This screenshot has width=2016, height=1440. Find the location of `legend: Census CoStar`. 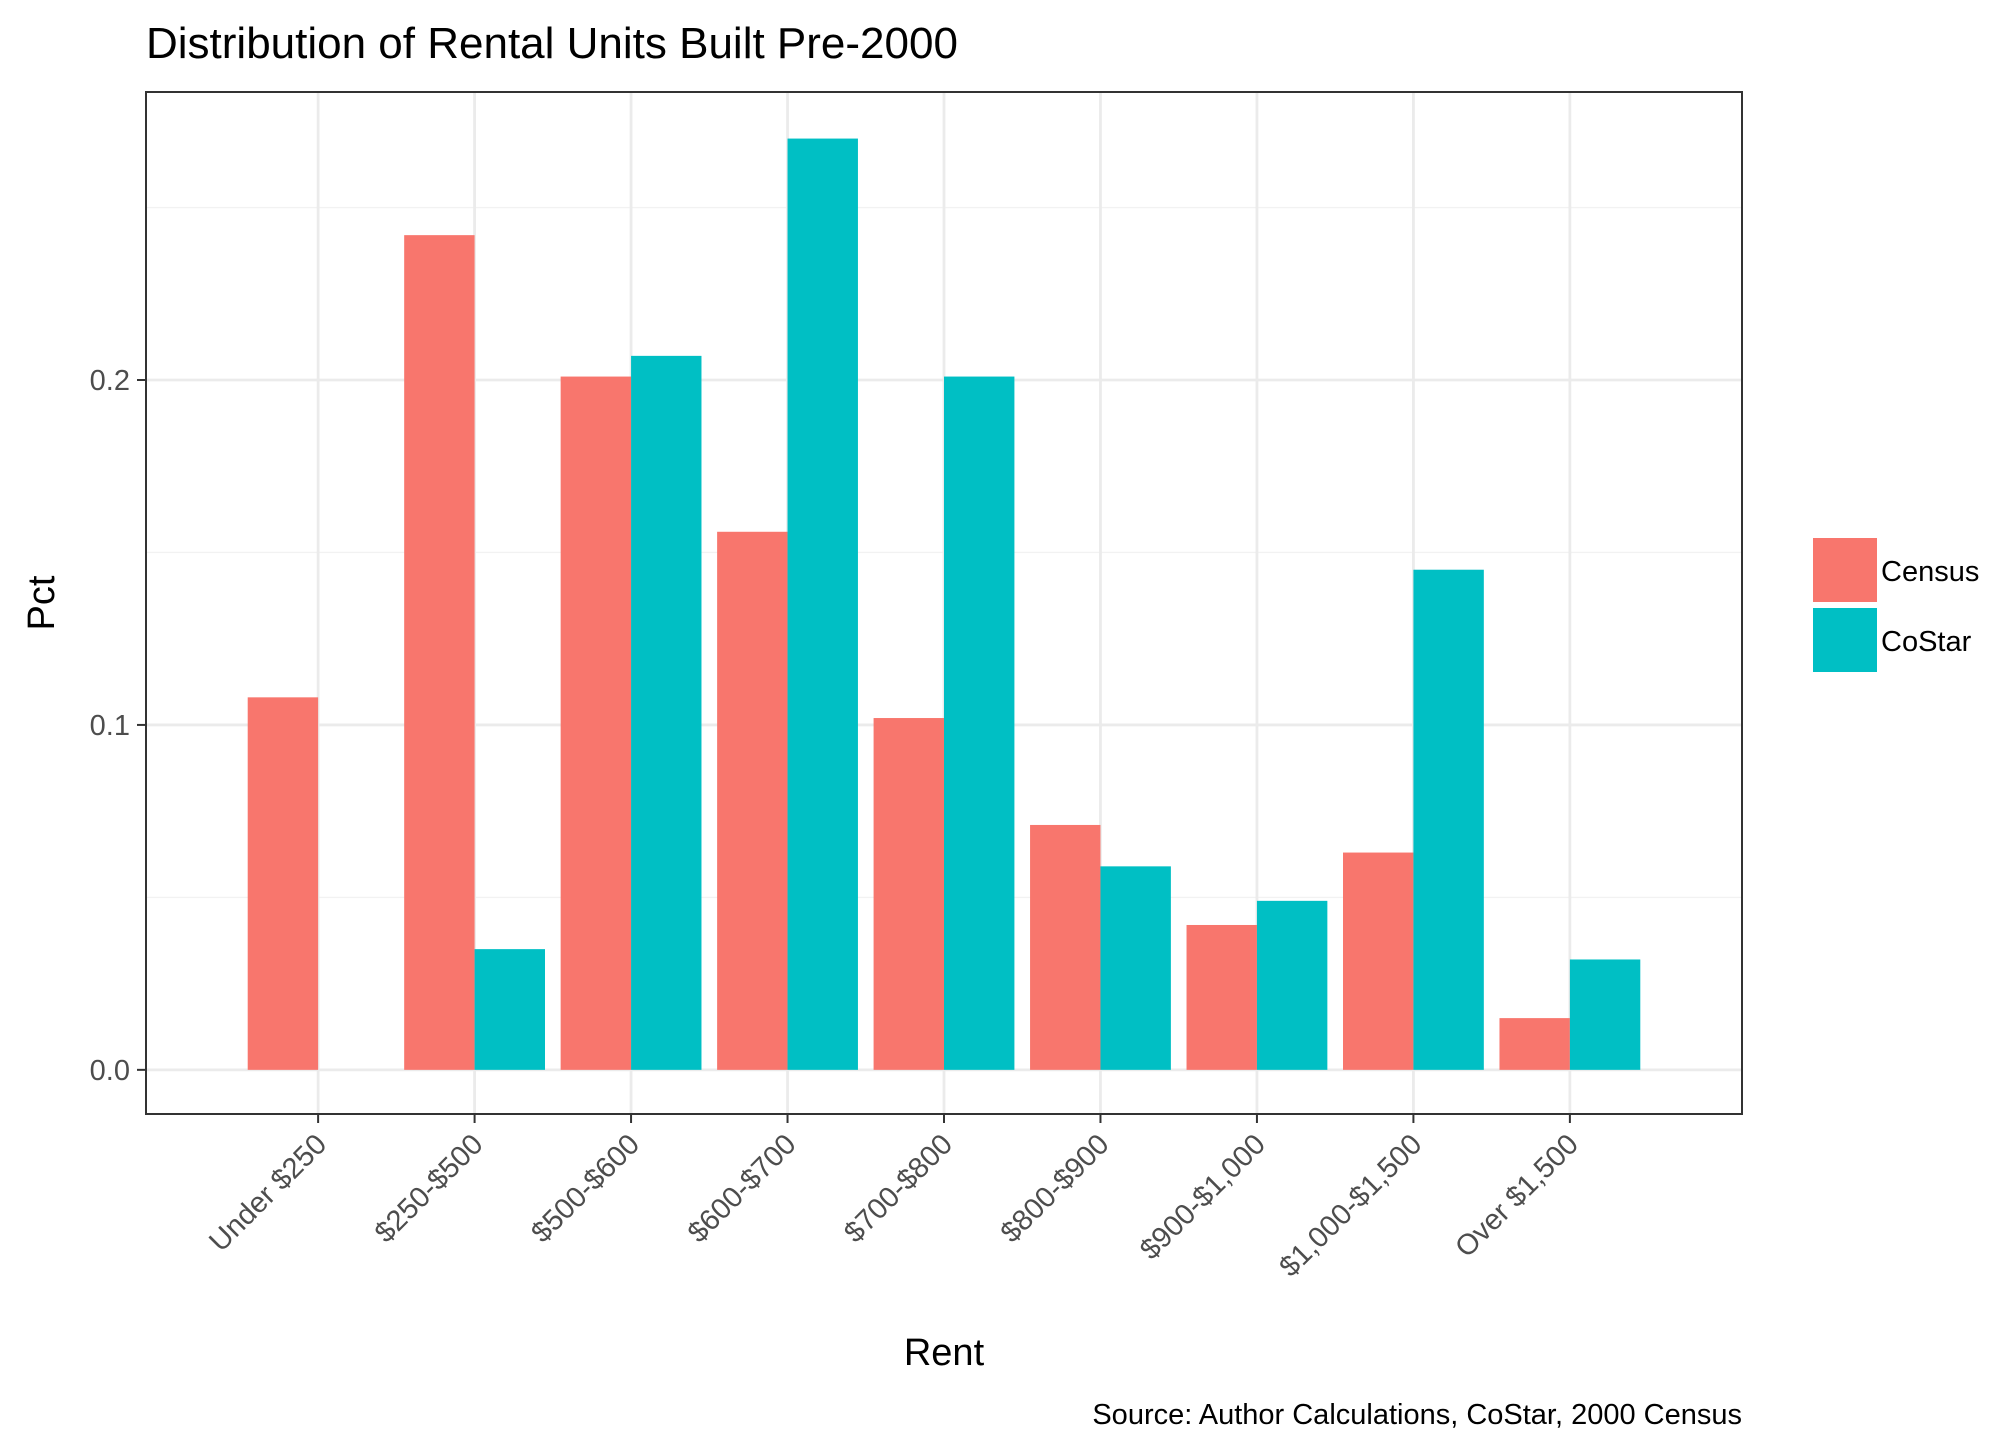

legend: Census CoStar is located at coordinates (1896, 605).